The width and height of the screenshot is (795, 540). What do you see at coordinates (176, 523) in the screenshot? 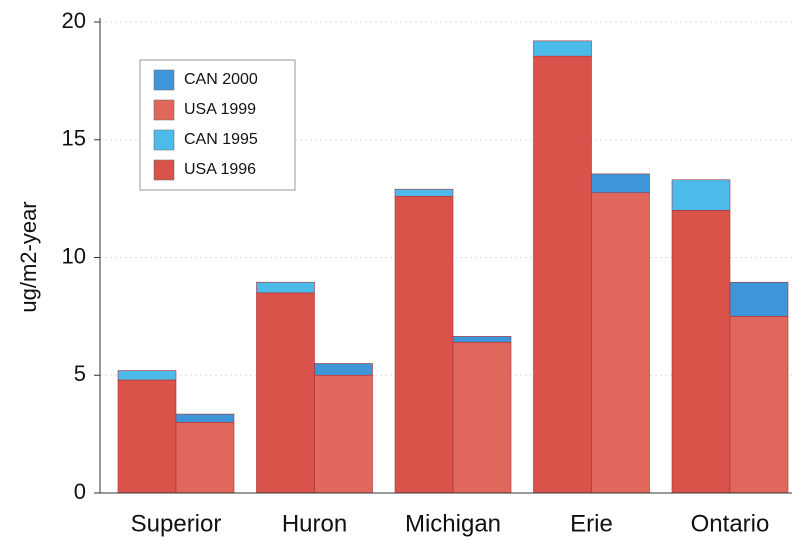
I see `x-tick-label: Superior` at bounding box center [176, 523].